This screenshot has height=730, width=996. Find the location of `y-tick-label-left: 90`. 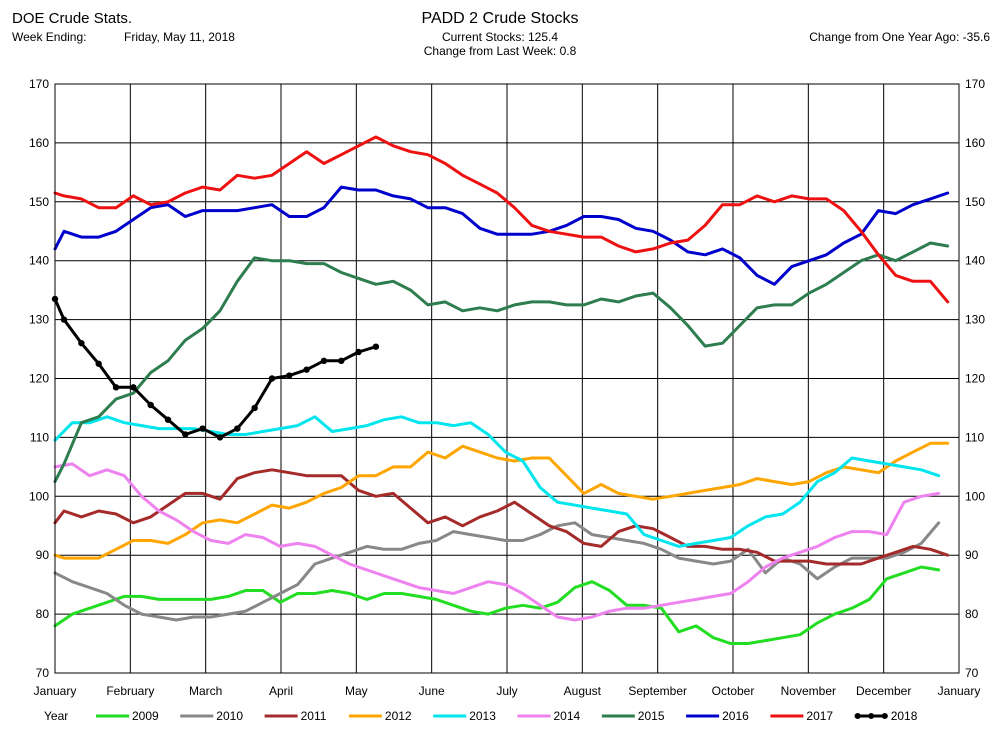

y-tick-label-left: 90 is located at coordinates (43, 555).